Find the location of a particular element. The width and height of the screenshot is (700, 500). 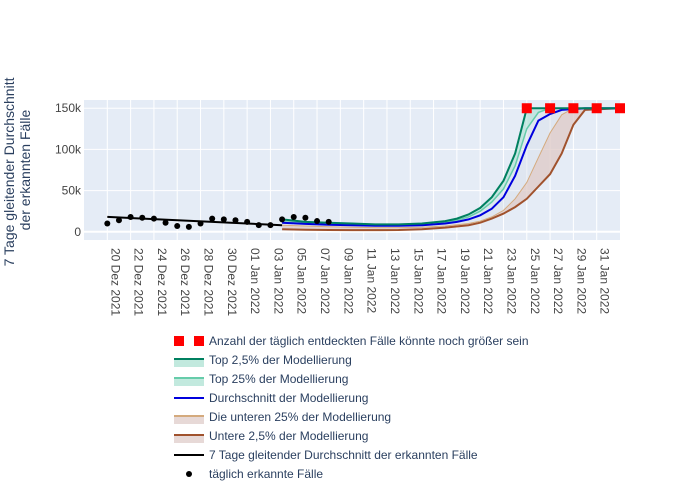

x-tick-label: 11 Jan 2022 is located at coordinates (372, 280).